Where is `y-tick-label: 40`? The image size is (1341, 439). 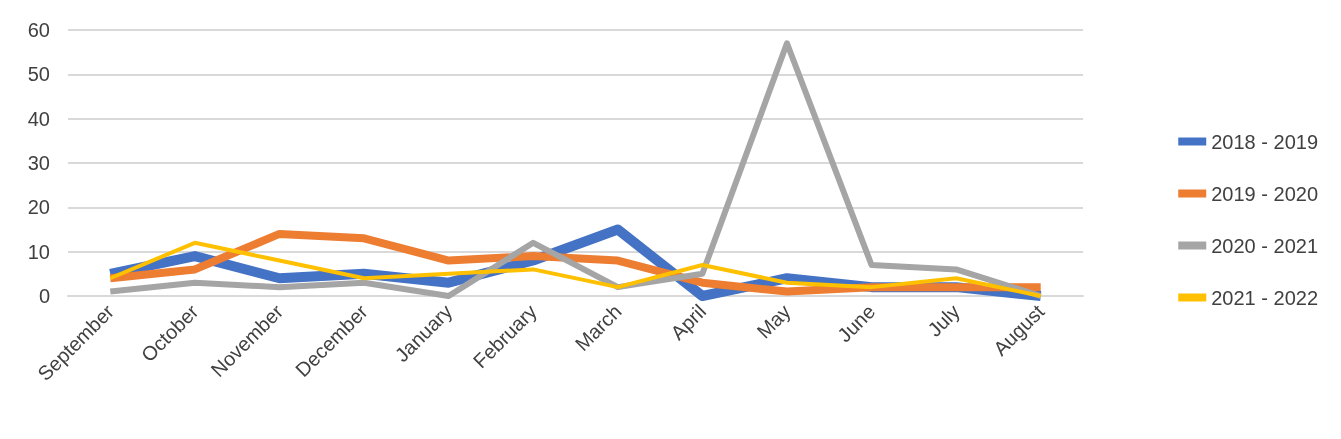
y-tick-label: 40 is located at coordinates (38, 118).